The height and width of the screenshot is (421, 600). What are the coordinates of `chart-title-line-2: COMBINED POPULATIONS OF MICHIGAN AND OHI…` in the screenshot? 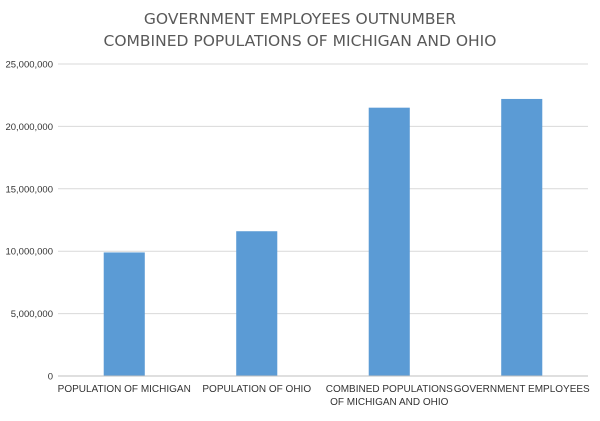 It's located at (300, 41).